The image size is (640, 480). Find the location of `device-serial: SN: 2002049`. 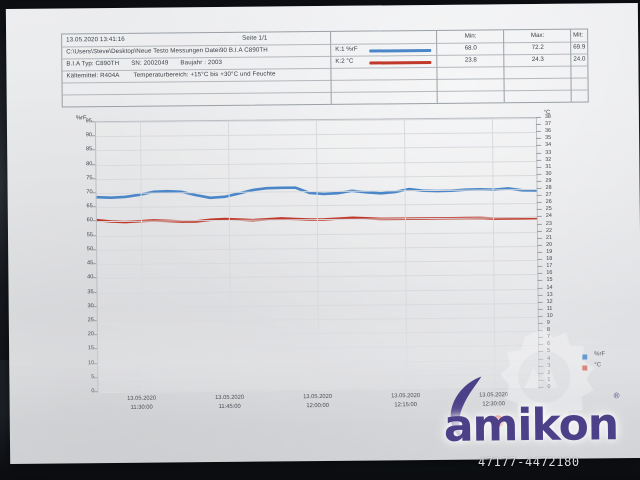

device-serial: SN: 2002049 is located at coordinates (150, 63).